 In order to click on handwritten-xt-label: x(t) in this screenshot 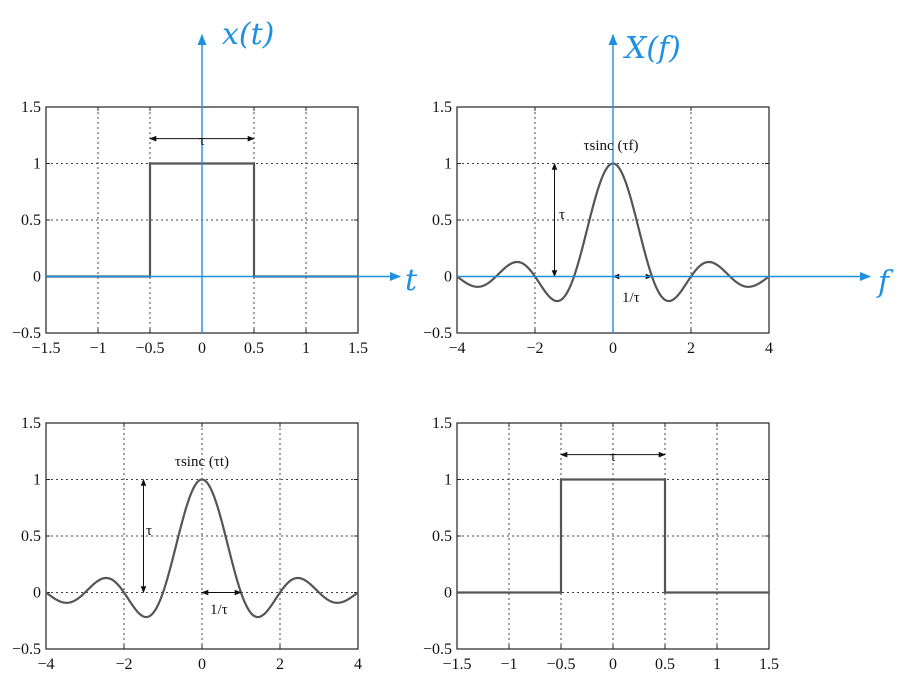, I will do `click(248, 34)`.